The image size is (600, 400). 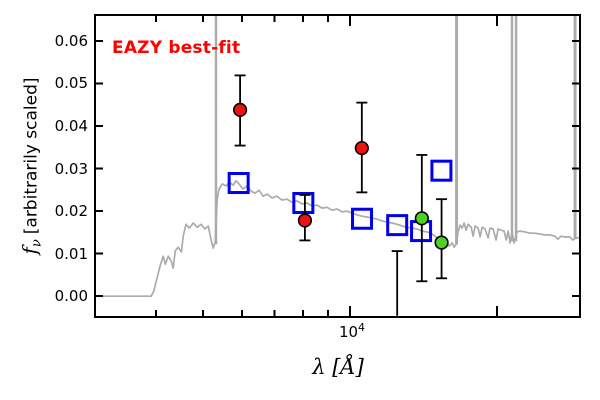 I want to click on y-tick-label: 0.02, so click(x=71, y=211).